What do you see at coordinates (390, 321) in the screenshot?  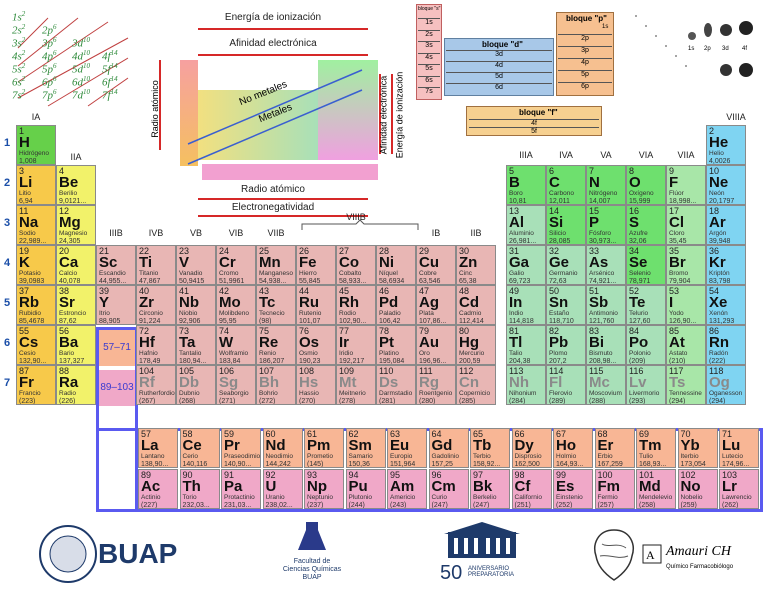 I see `atomic-mass: 106,42` at bounding box center [390, 321].